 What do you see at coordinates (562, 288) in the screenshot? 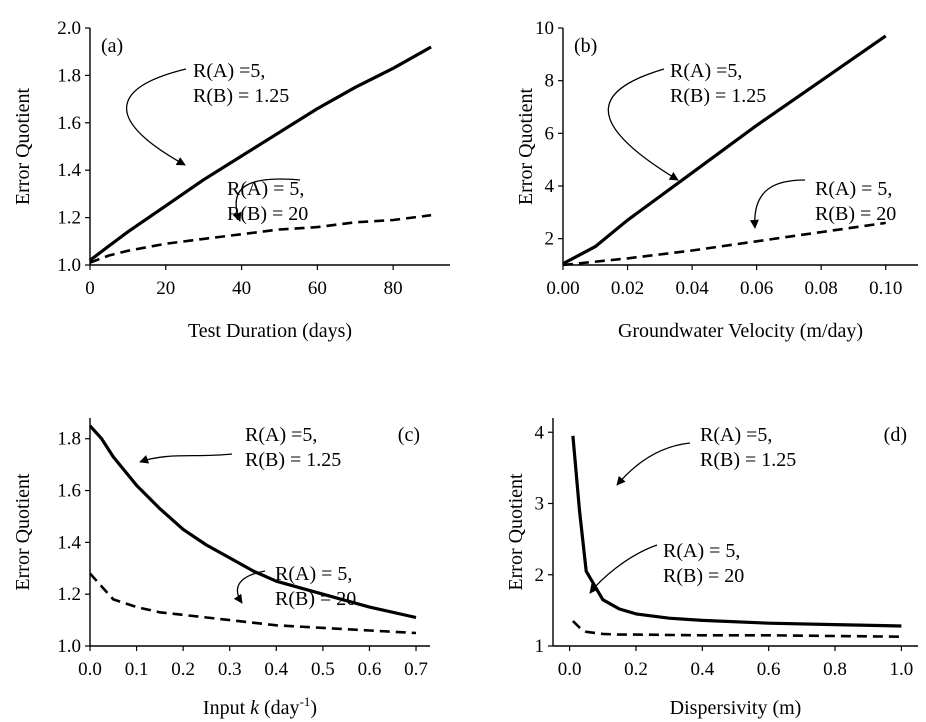
I see `x-tick-label: 0.00` at bounding box center [562, 288].